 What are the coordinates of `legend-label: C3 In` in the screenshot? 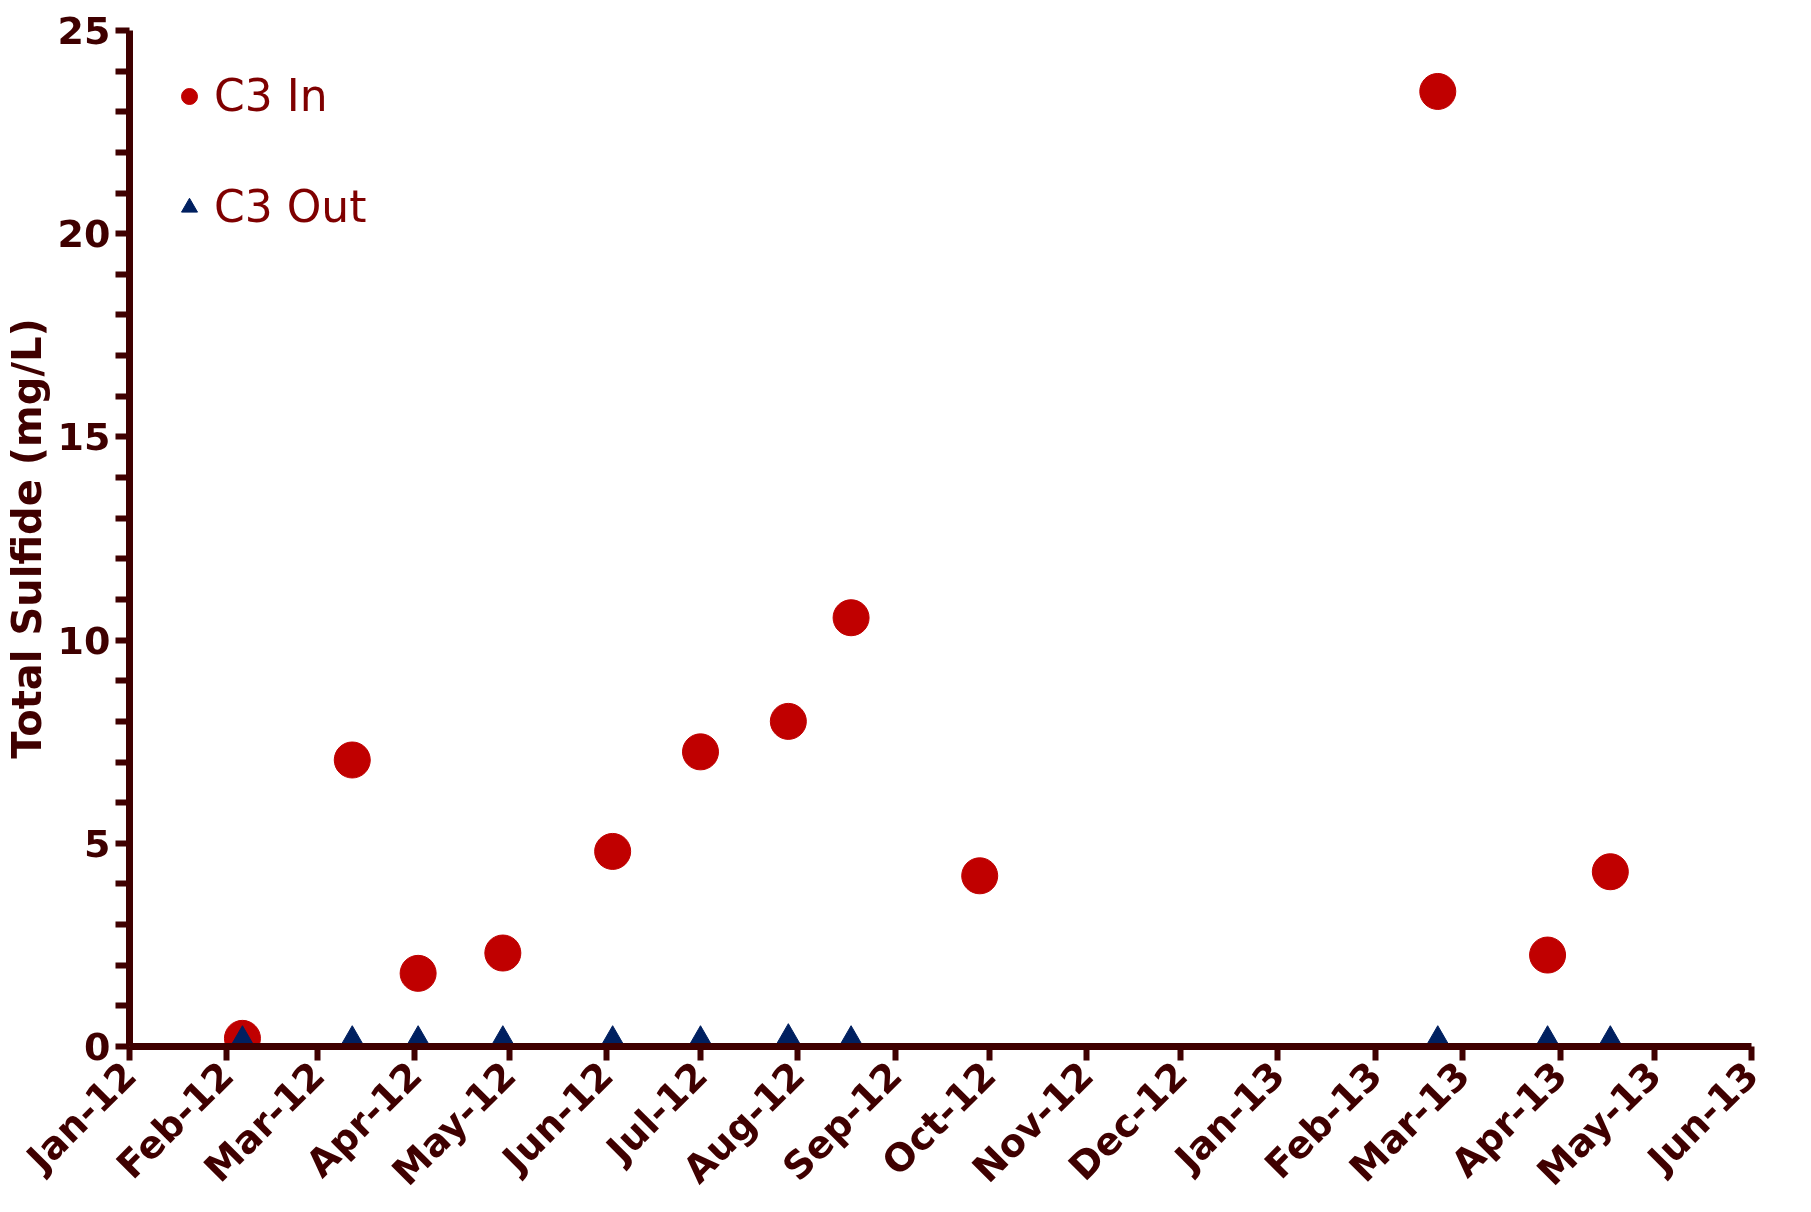 It's located at (271, 95).